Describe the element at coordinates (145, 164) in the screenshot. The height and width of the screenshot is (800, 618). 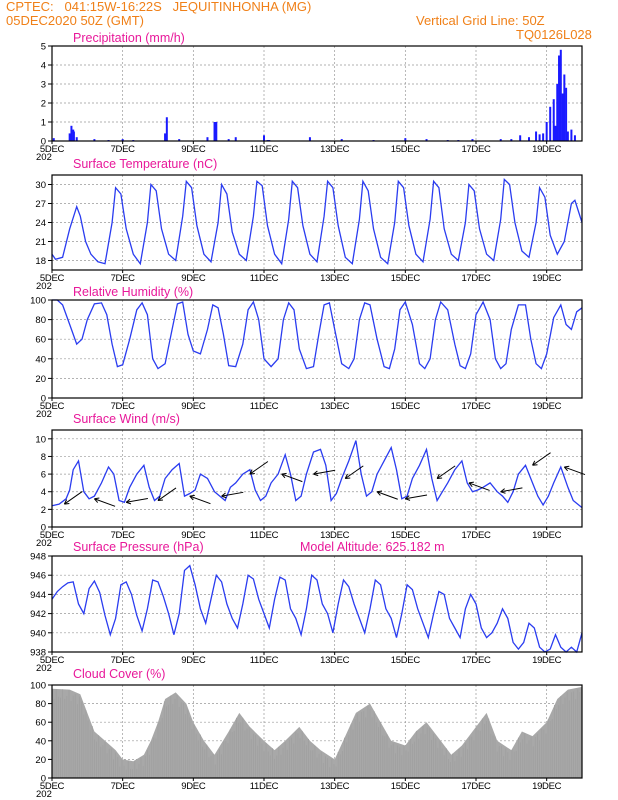
I see `panel-title: Surface Temperature (nC)` at that location.